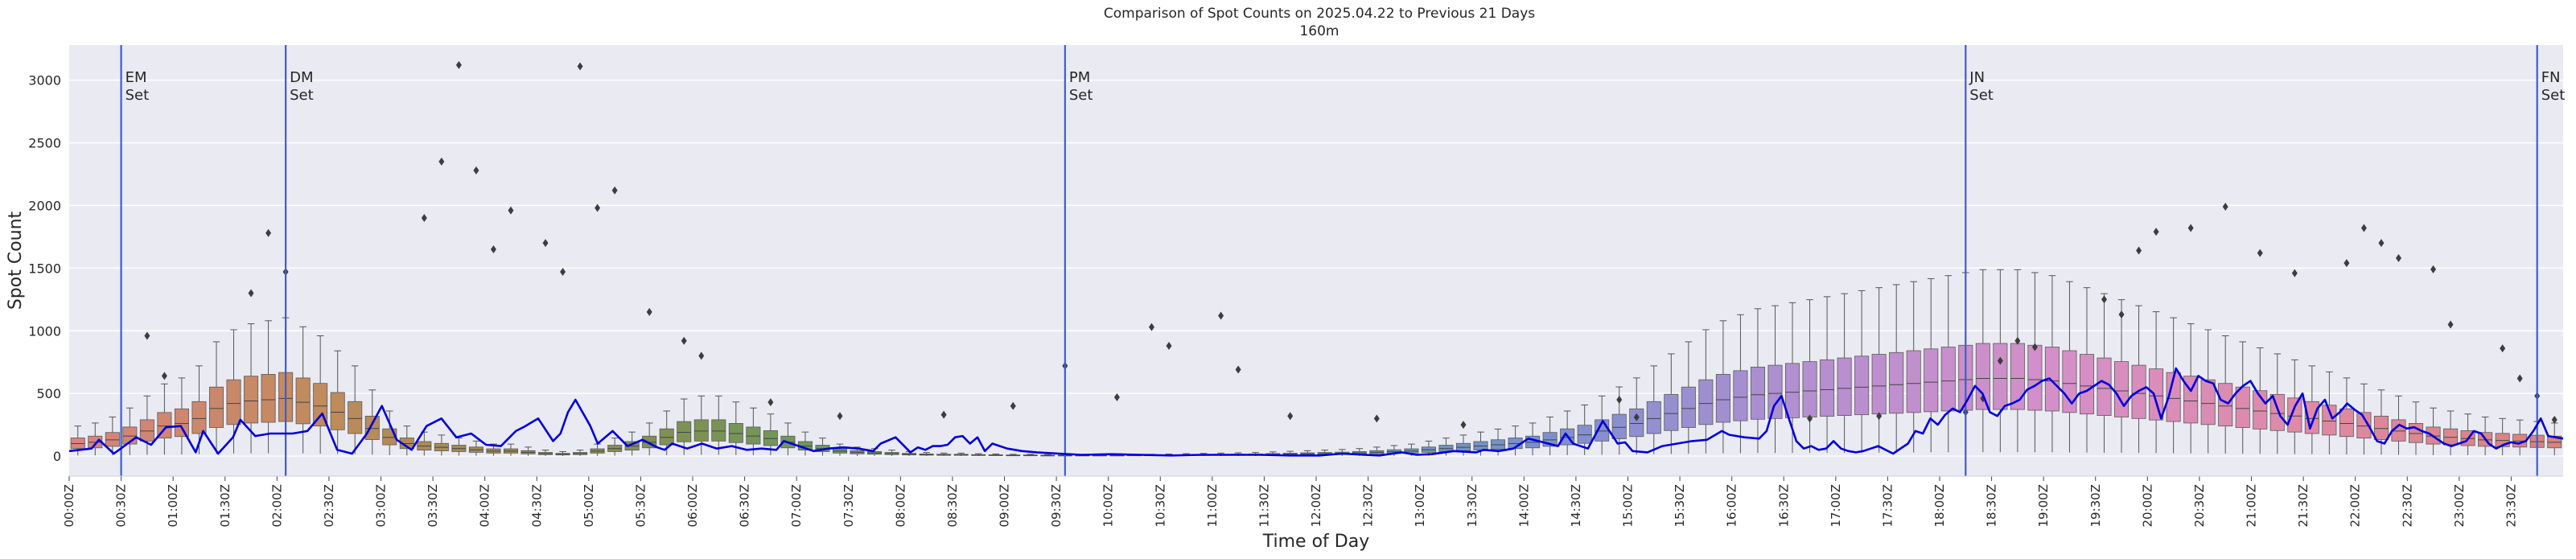 Image resolution: width=2576 pixels, height=559 pixels. What do you see at coordinates (2043, 506) in the screenshot?
I see `x-tick-label: 19:00Z` at bounding box center [2043, 506].